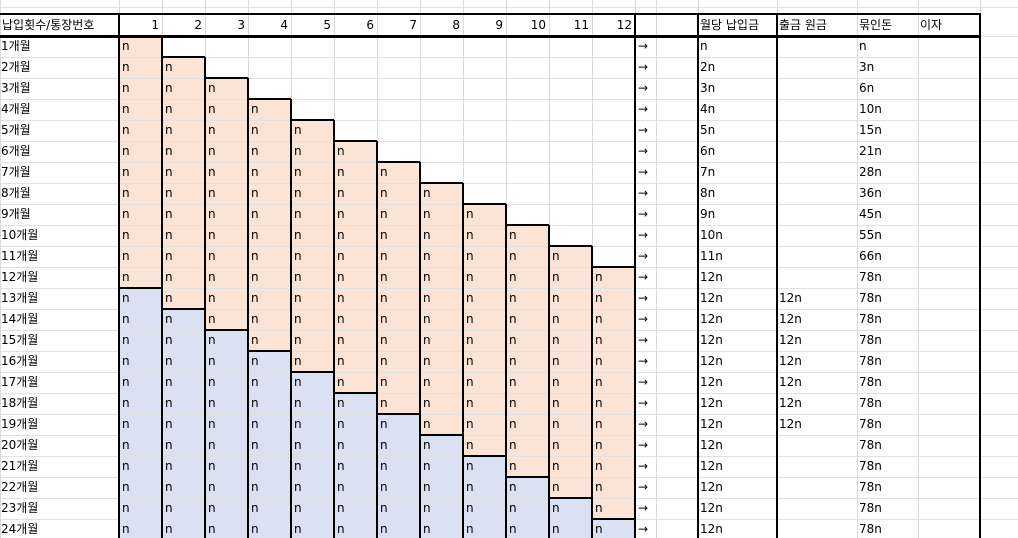 The width and height of the screenshot is (1018, 538). I want to click on account-number-header: 11, so click(581, 25).